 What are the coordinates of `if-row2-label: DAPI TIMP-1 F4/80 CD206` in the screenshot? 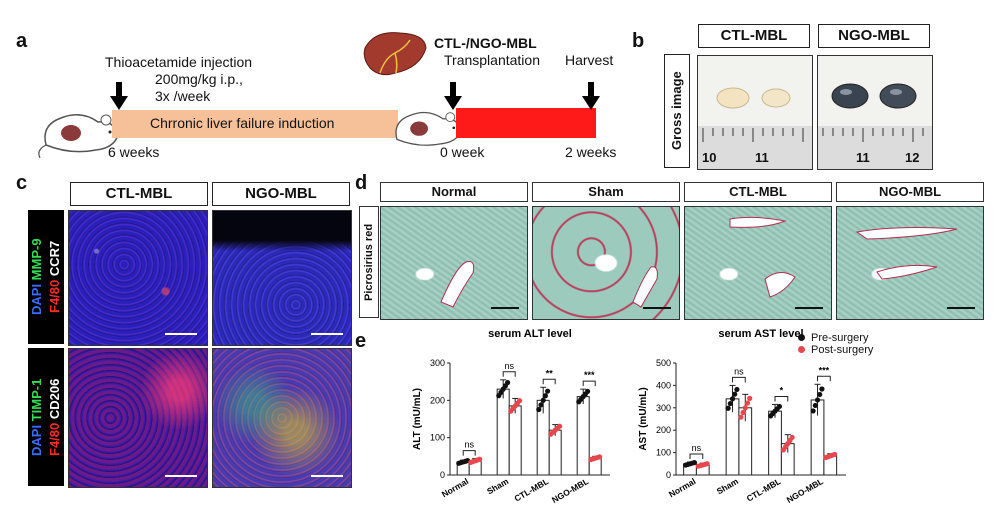 It's located at (46, 417).